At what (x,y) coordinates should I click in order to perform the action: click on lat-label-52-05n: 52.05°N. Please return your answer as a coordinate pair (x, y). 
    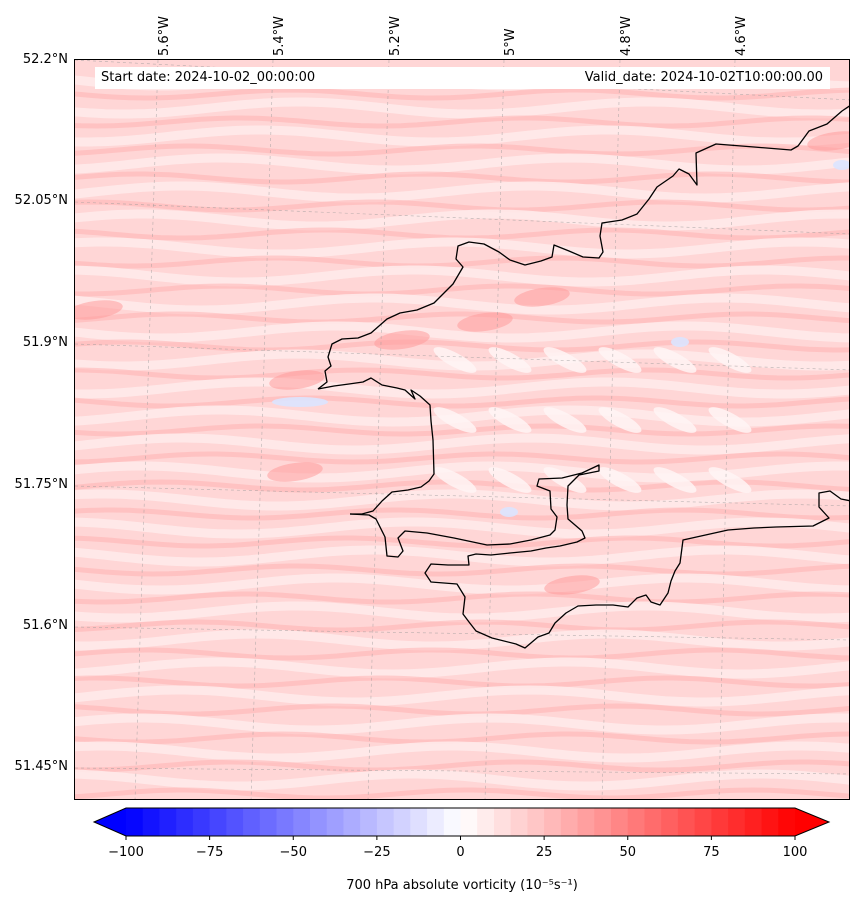
    Looking at the image, I should click on (41, 200).